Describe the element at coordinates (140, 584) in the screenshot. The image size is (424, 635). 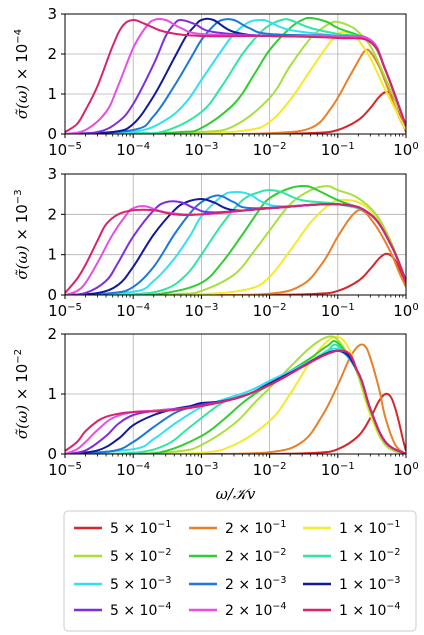
I see `legend-label: 5 × 10⁻³` at that location.